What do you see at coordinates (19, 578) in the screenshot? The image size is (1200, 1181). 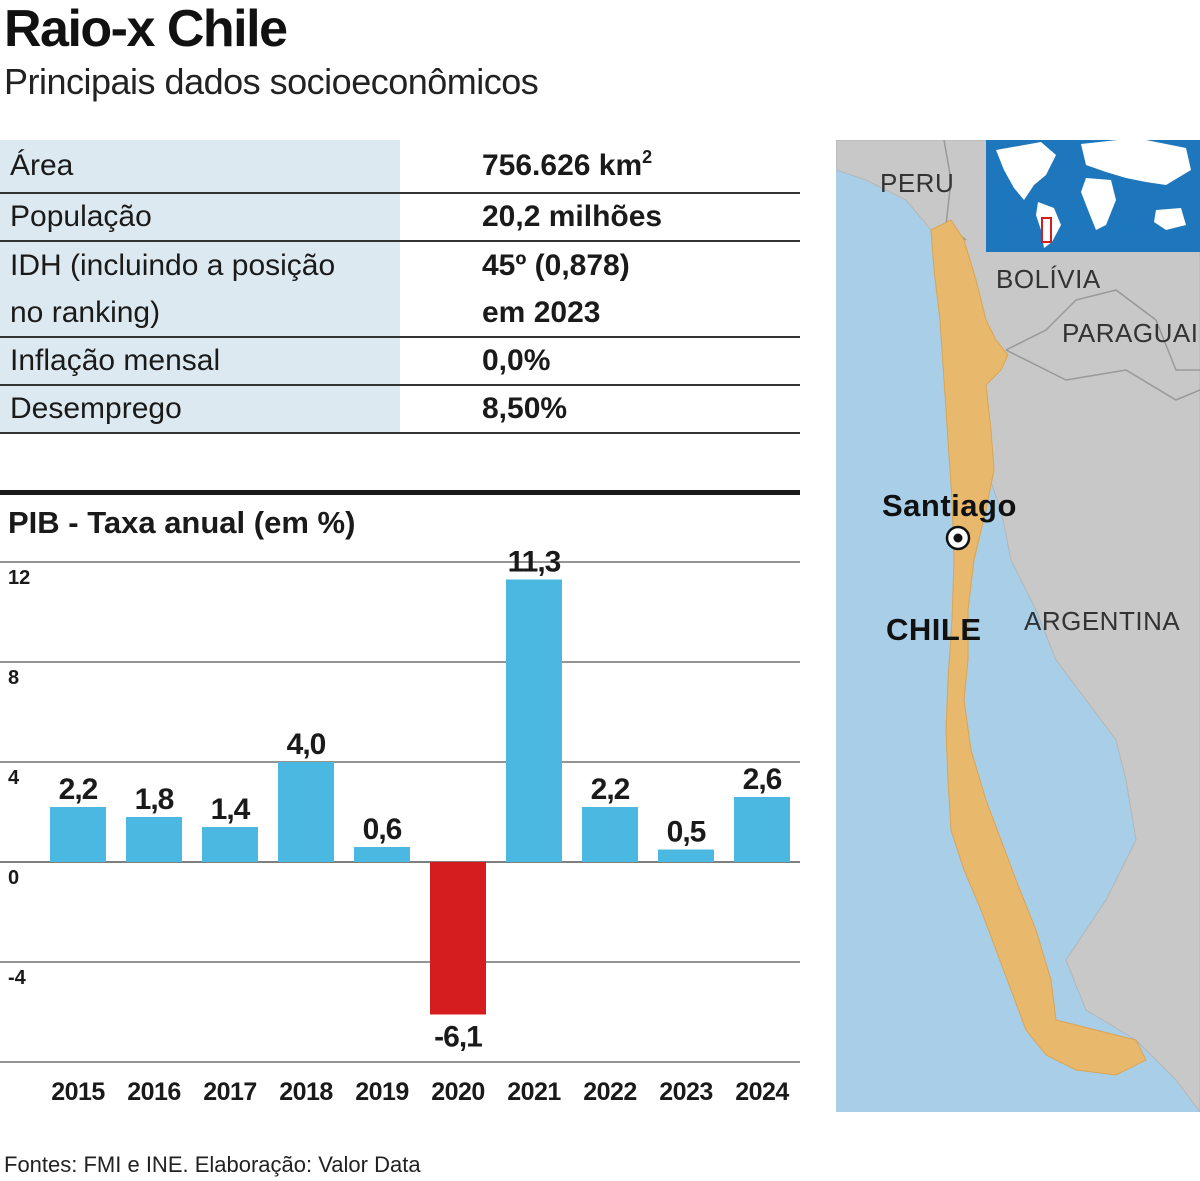 I see `y-tick-label: 12` at bounding box center [19, 578].